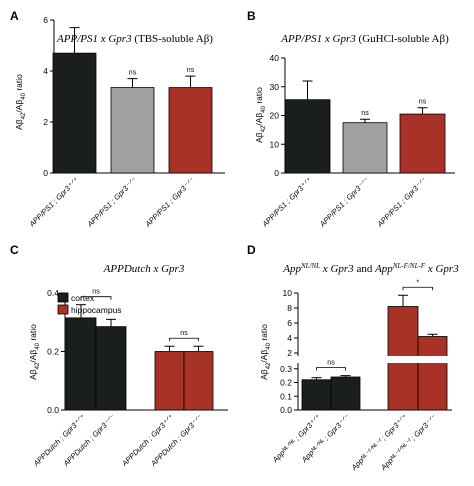 This screenshot has height=486, width=474. Describe the element at coordinates (14, 250) in the screenshot. I see `panel-letter: C` at that location.